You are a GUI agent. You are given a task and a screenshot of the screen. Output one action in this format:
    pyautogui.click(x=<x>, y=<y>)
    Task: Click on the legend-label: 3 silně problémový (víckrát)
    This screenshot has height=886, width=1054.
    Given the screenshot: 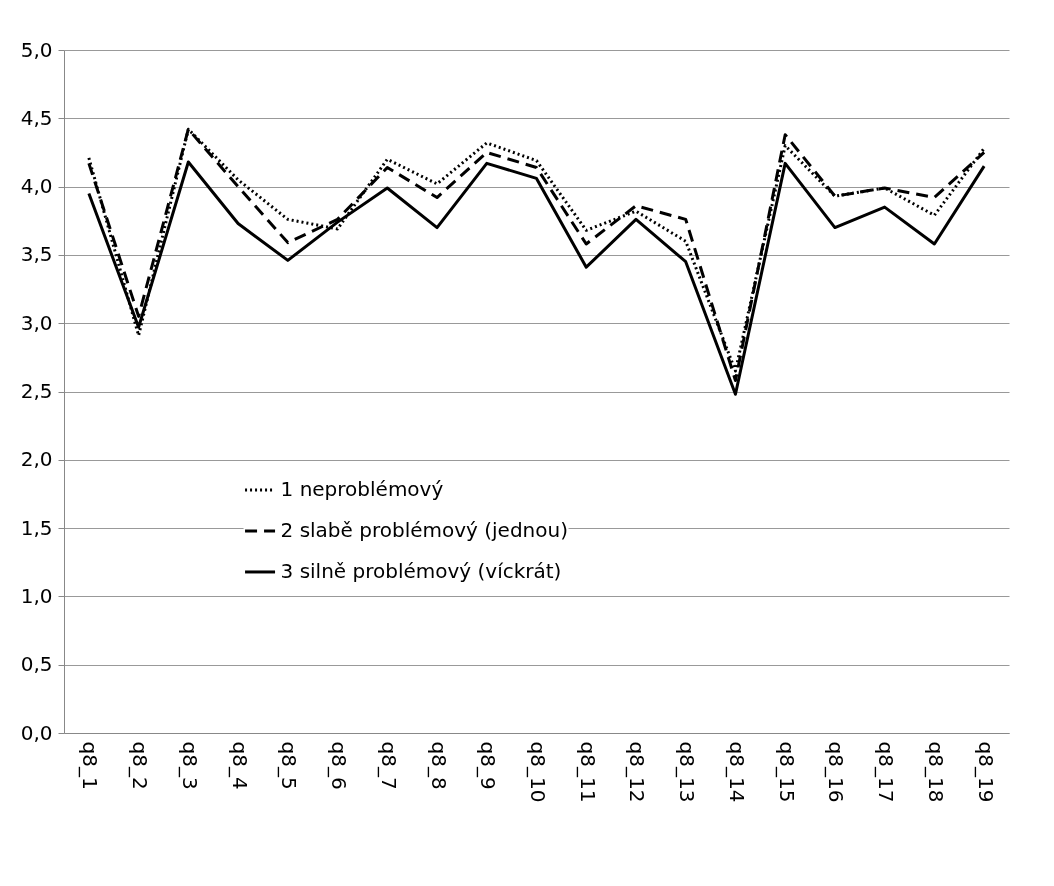 What is the action you would take?
    pyautogui.click(x=421, y=570)
    